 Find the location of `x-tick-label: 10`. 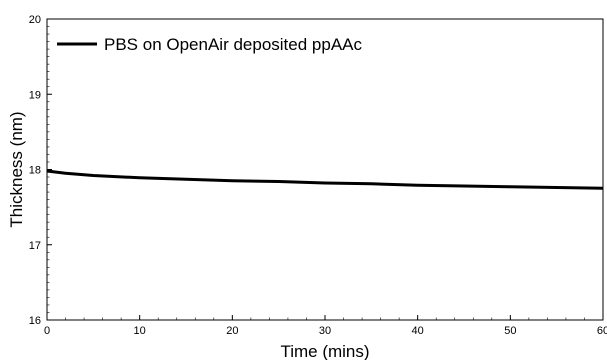

x-tick-label: 10 is located at coordinates (140, 331).